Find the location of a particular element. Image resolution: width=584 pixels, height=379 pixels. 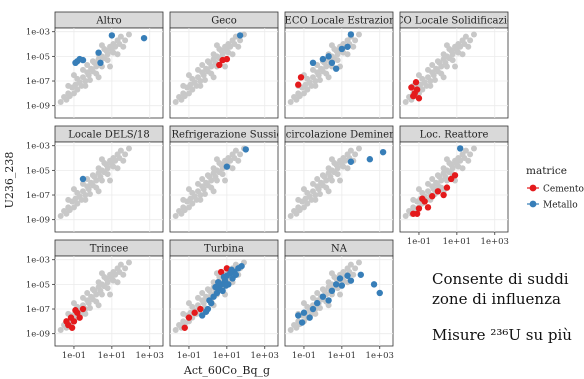

facet-panel: Loc. Reattore 1e-01 1e+01 1e+03 is located at coordinates (454, 186).